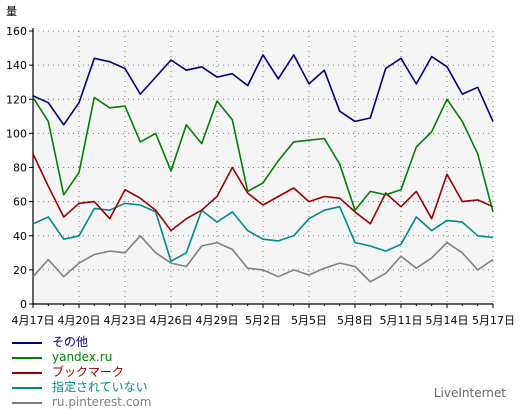 This screenshot has height=410, width=520. What do you see at coordinates (309, 320) in the screenshot?
I see `x-tick-label: 5月5日` at bounding box center [309, 320].